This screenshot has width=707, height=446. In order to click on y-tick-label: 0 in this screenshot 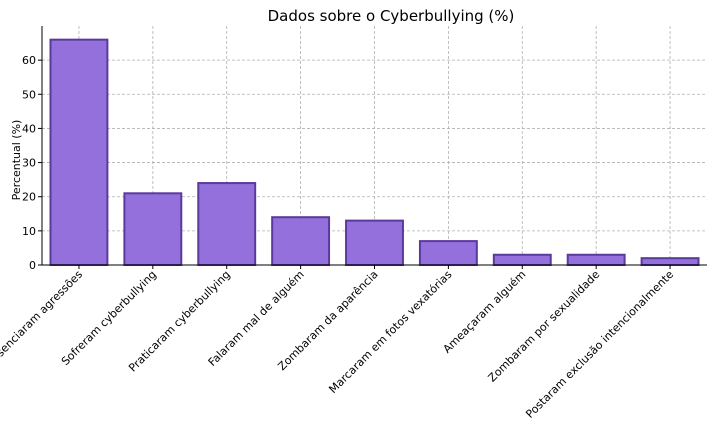, I will do `click(32, 265)`.